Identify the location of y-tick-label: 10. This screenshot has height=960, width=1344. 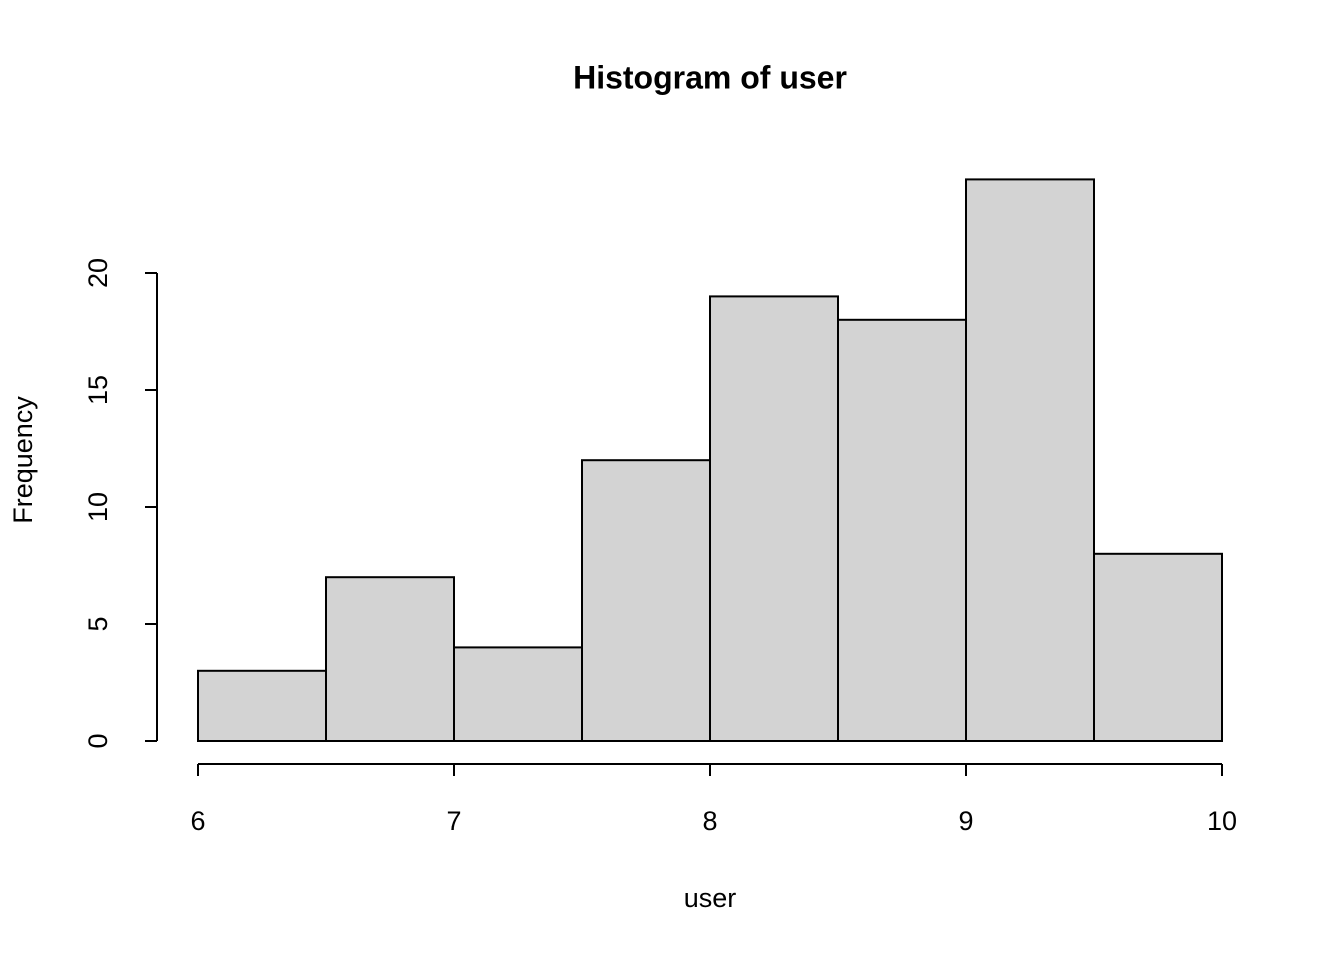
(98, 507).